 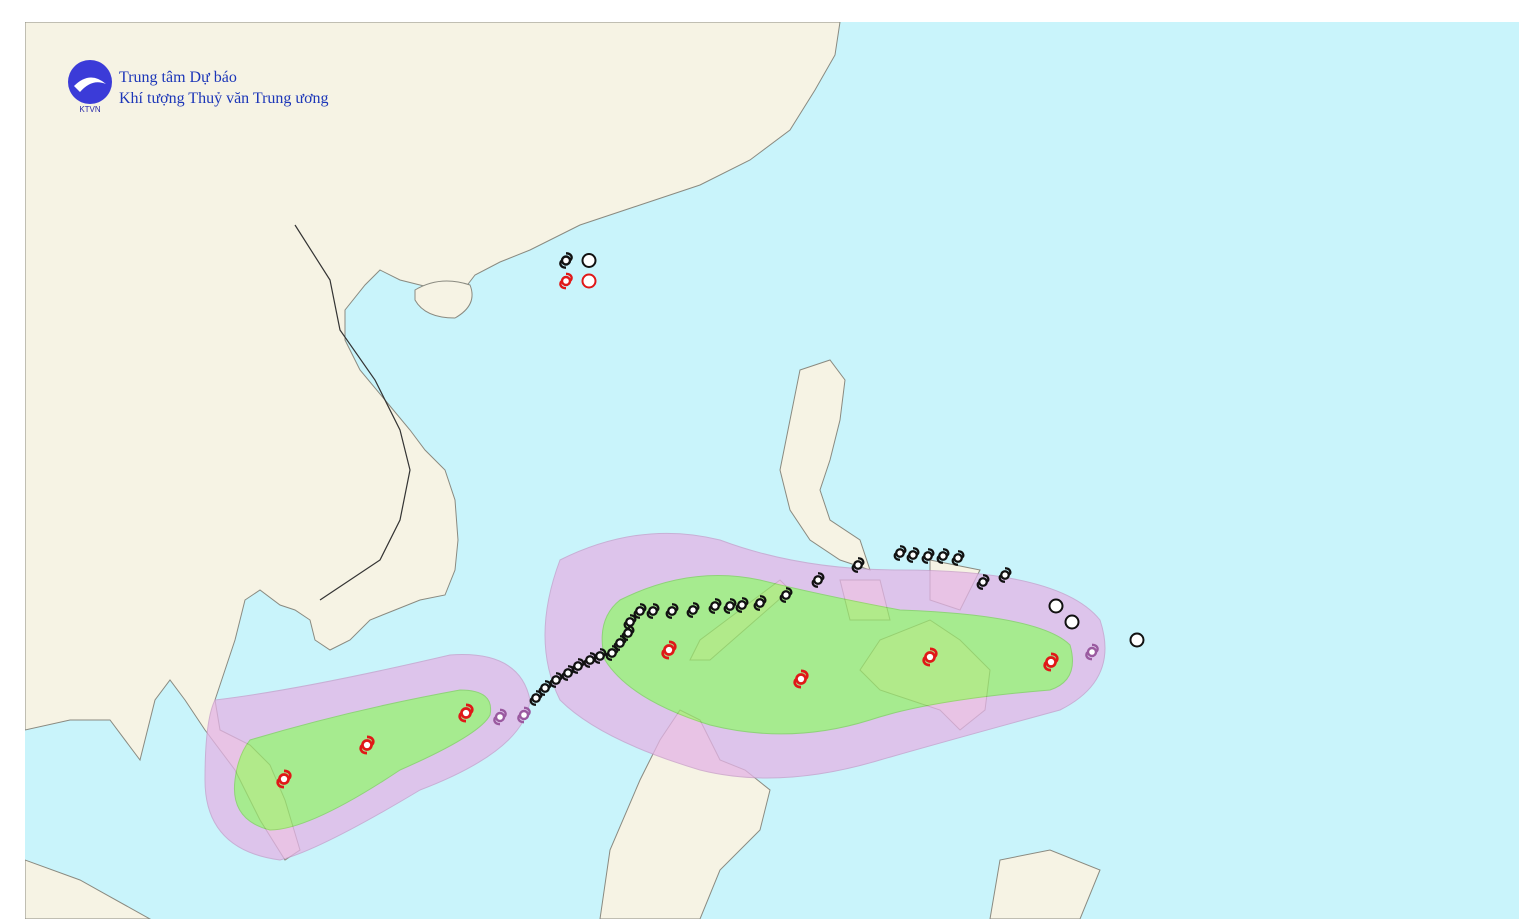 I want to click on tembin-cone-center, so click(x=837, y=655).